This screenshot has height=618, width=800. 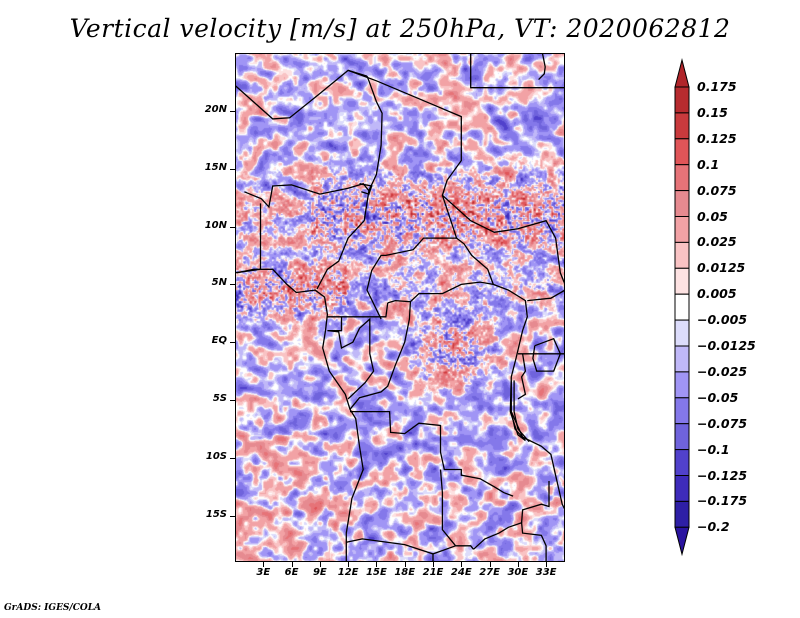 What do you see at coordinates (713, 527) in the screenshot?
I see `colorbar-label: −0.2` at bounding box center [713, 527].